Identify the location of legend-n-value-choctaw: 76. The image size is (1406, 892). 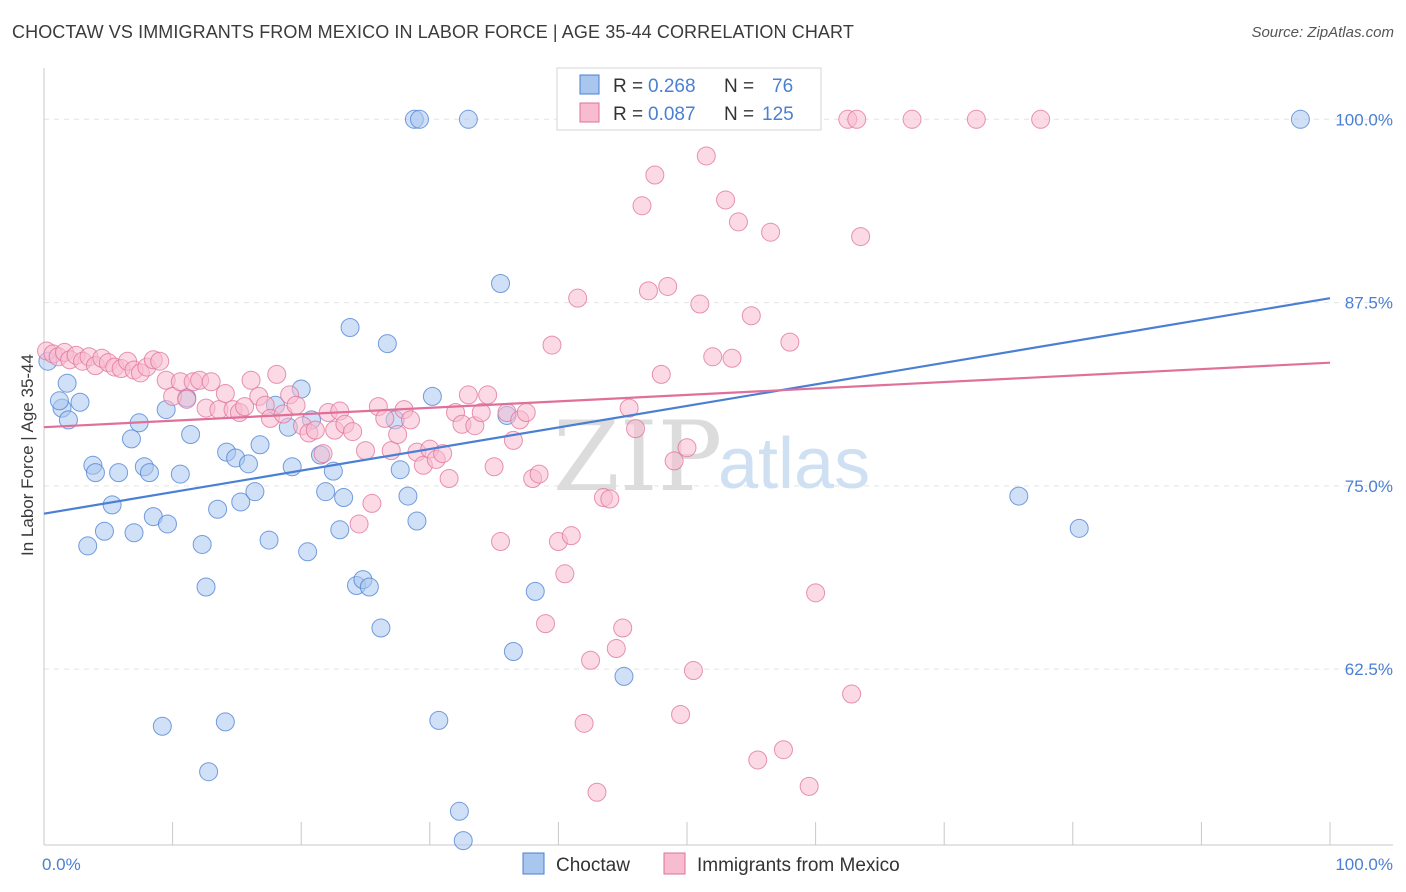
(782, 86).